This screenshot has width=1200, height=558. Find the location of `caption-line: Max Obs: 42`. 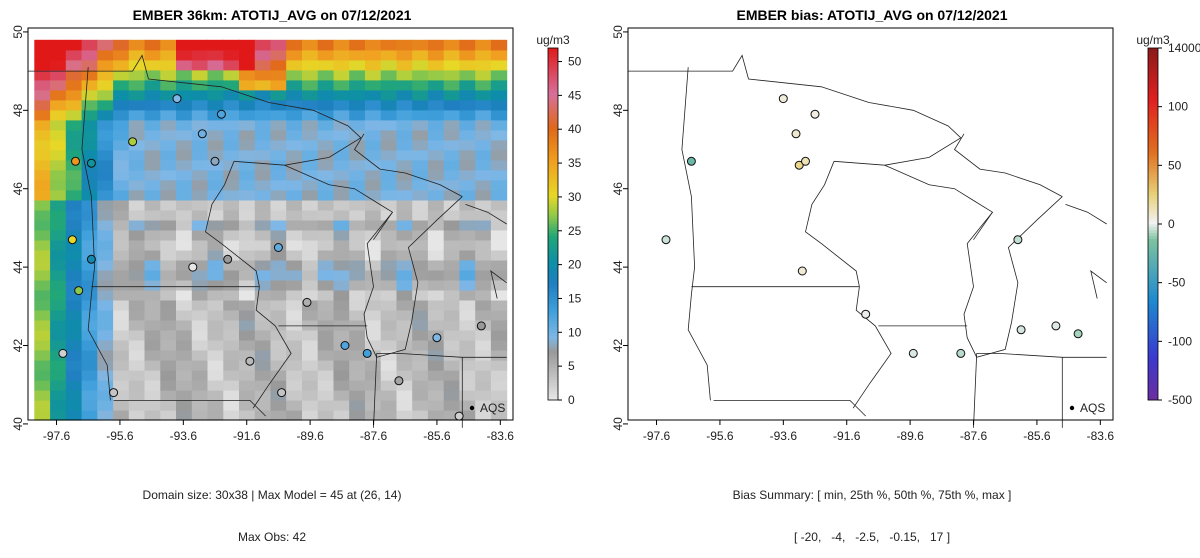

caption-line: Max Obs: 42 is located at coordinates (272, 537).